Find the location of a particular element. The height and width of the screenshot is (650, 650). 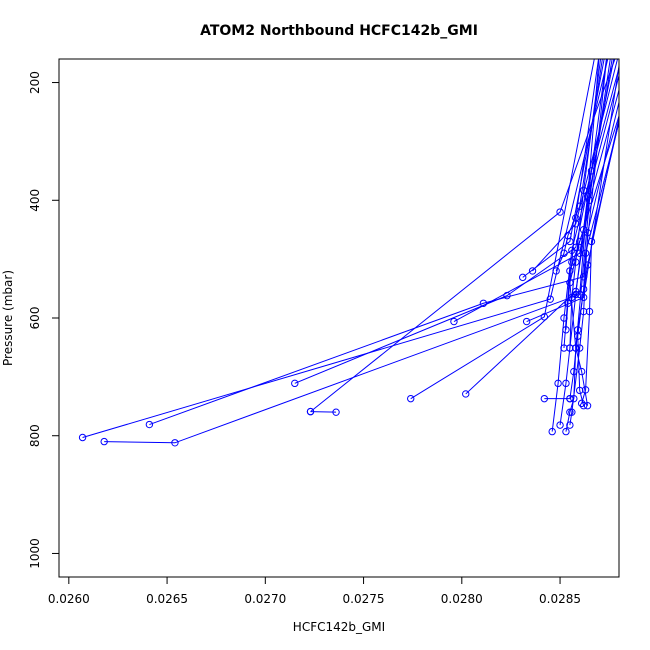

chart-title: ATOM2 Northbound HCFC142b_GMI is located at coordinates (339, 31).